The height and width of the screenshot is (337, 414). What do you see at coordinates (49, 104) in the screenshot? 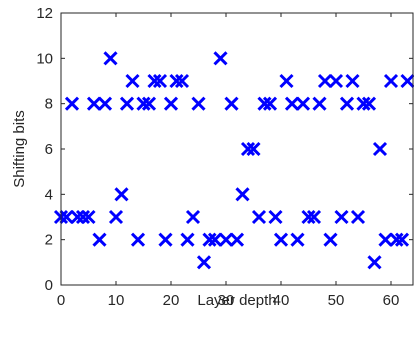
I see `y-tick-label: 8` at bounding box center [49, 104].